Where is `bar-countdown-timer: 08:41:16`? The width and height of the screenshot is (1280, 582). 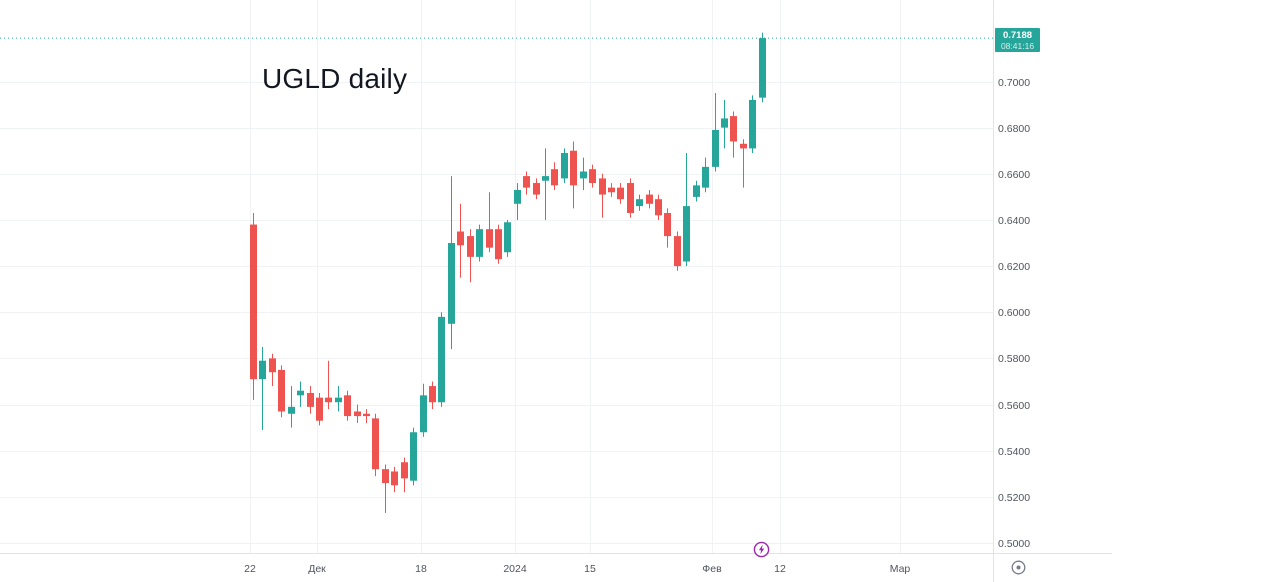 bar-countdown-timer: 08:41:16 is located at coordinates (1017, 45).